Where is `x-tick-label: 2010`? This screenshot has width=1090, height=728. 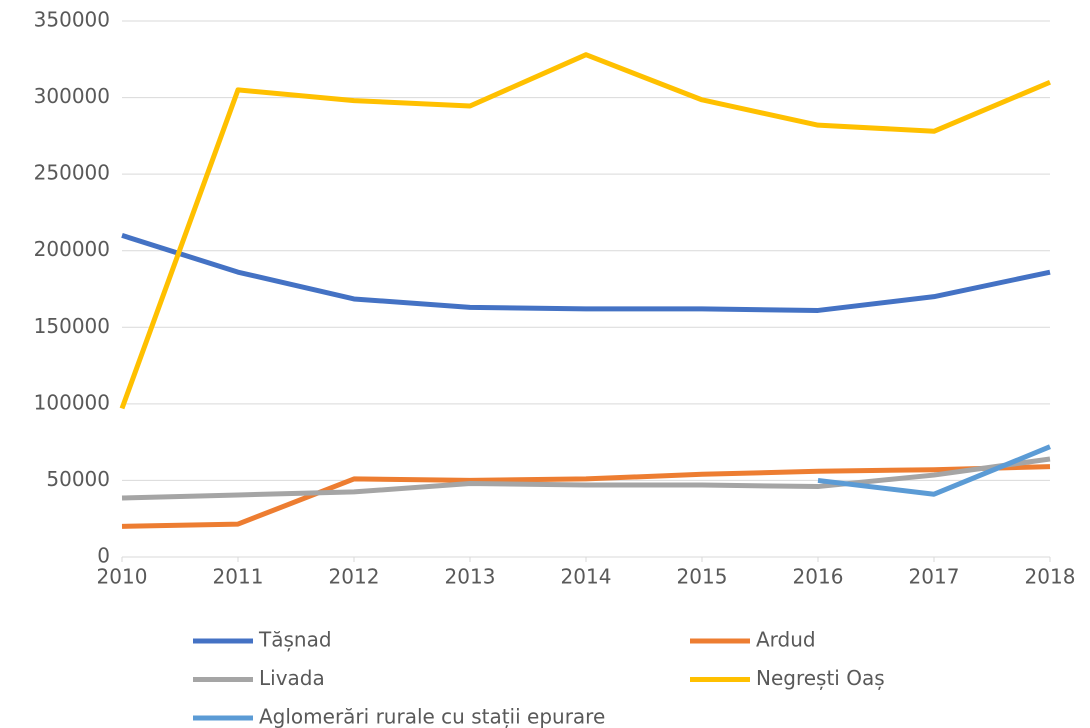 x-tick-label: 2010 is located at coordinates (122, 577).